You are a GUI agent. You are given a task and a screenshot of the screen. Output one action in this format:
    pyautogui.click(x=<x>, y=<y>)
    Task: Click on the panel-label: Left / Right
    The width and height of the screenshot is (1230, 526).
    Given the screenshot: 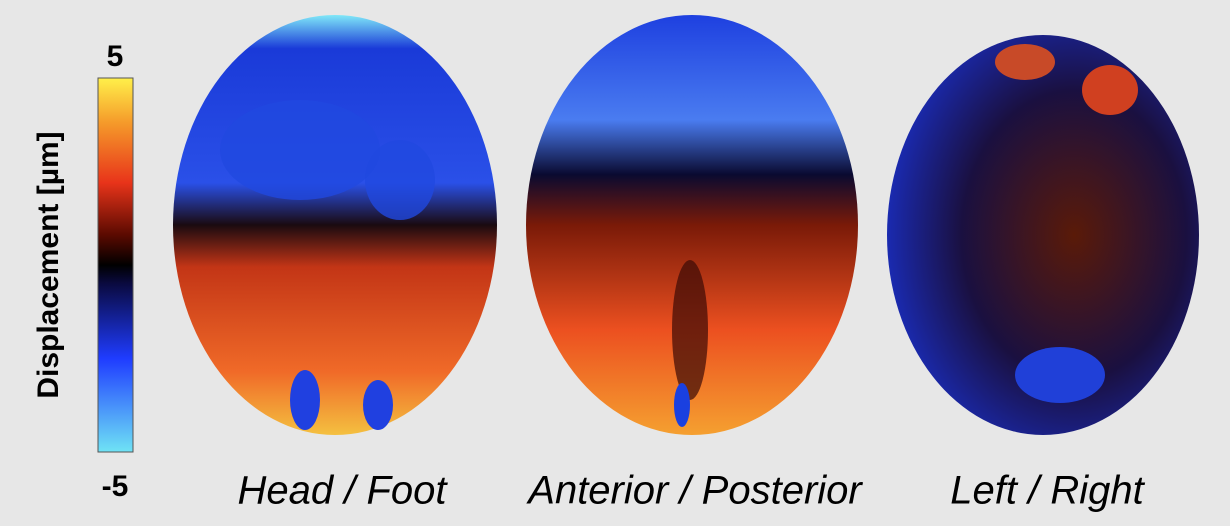 What is the action you would take?
    pyautogui.click(x=1047, y=491)
    